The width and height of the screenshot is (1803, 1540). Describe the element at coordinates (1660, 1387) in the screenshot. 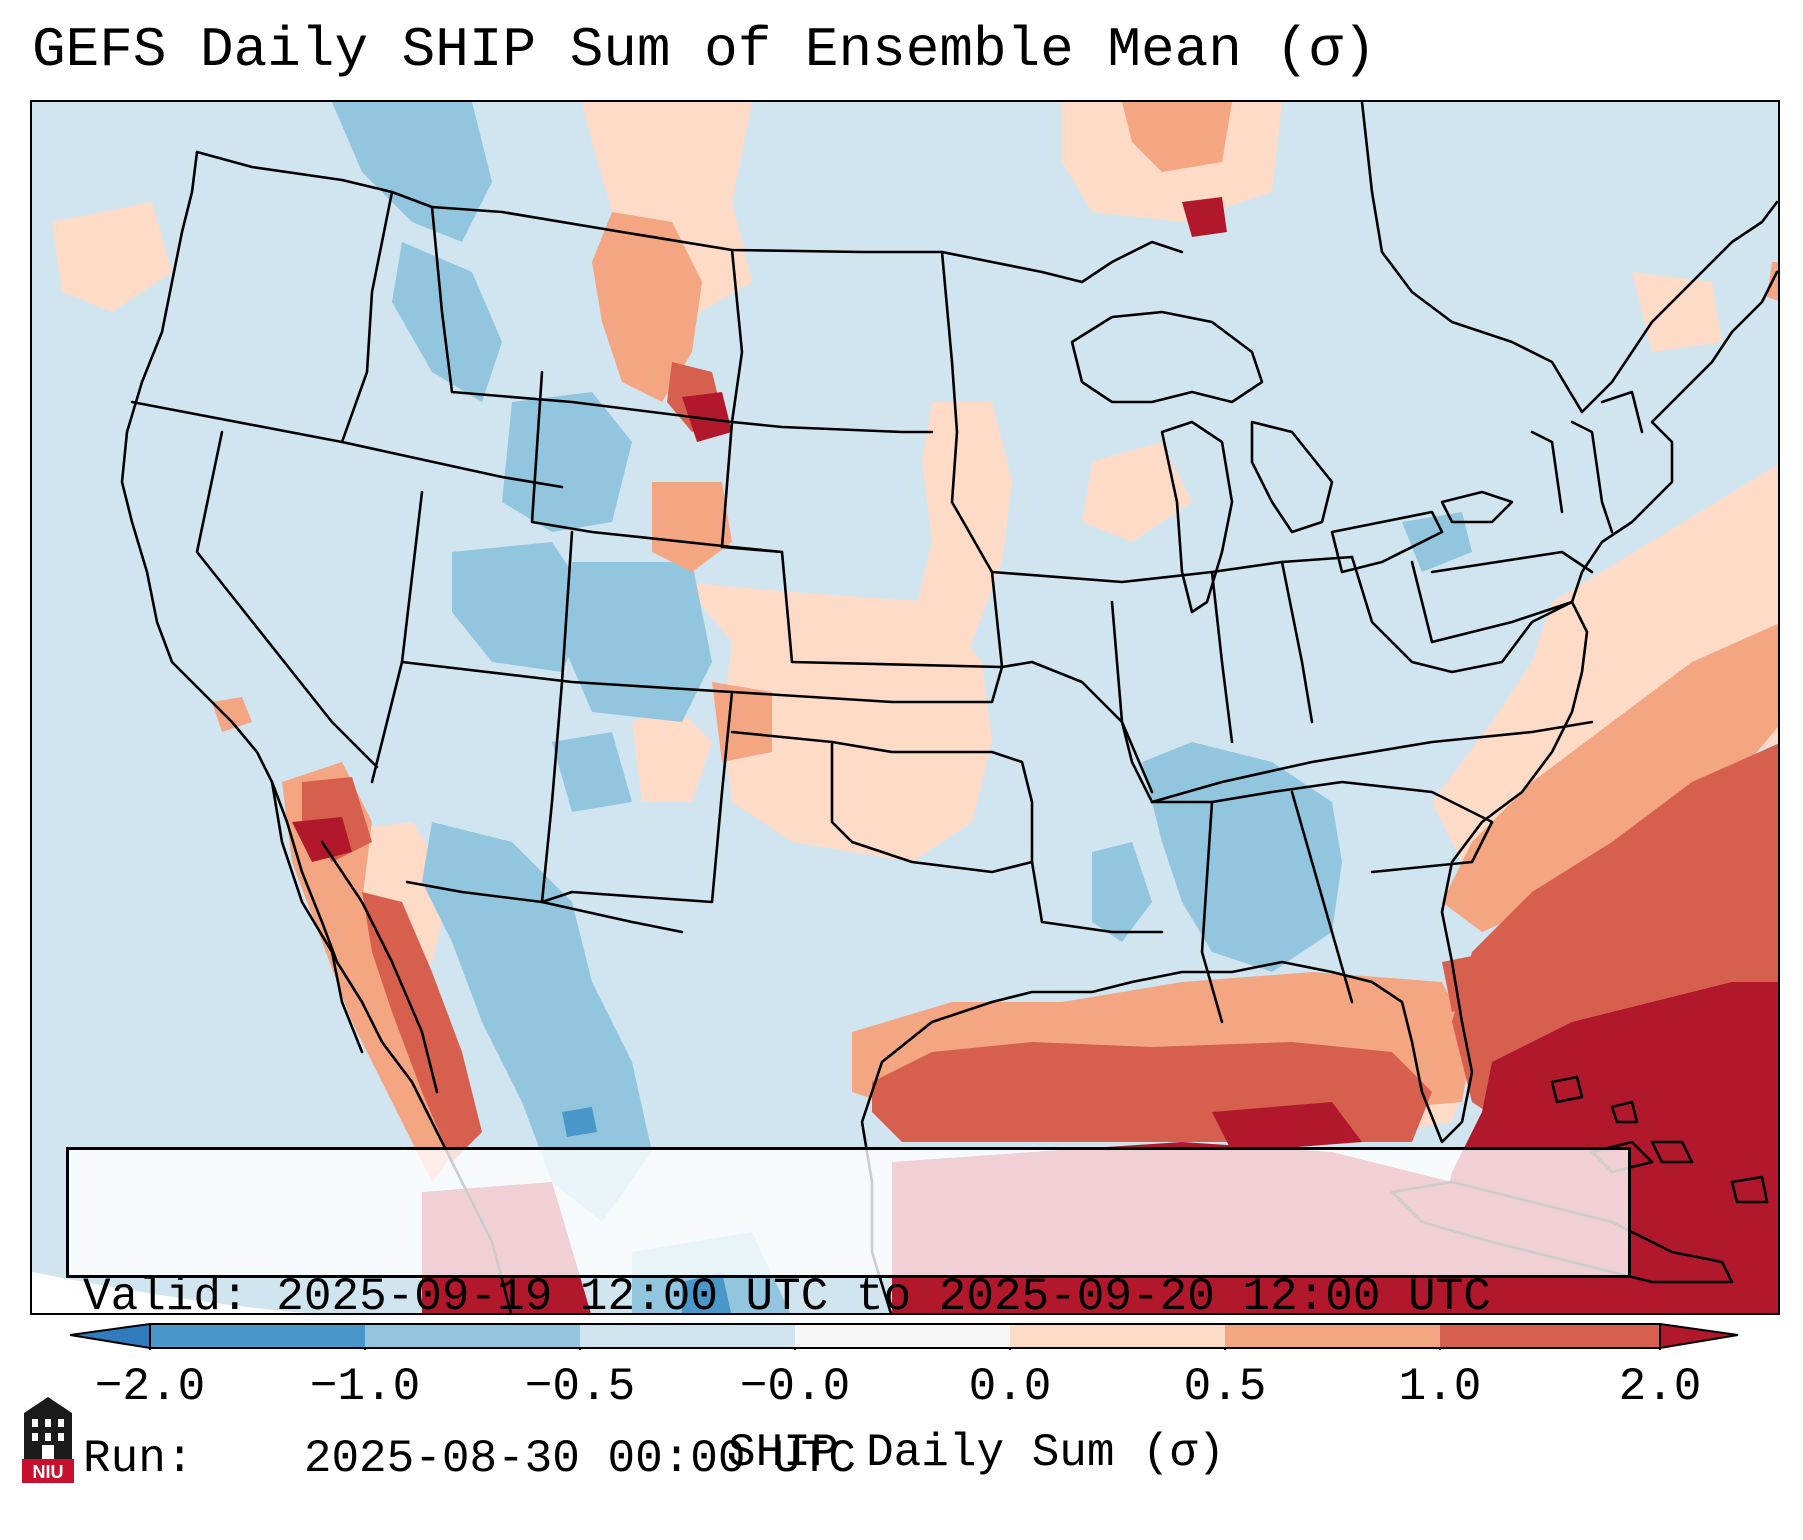

I see `colorbar-tick-label: 2.0` at that location.